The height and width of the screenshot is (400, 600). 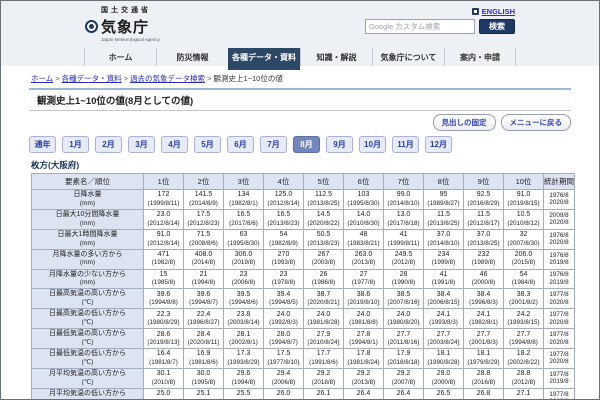 What do you see at coordinates (443, 338) in the screenshot?
I see `rank-value-cell: 27.7 (2003/8/24)` at bounding box center [443, 338].